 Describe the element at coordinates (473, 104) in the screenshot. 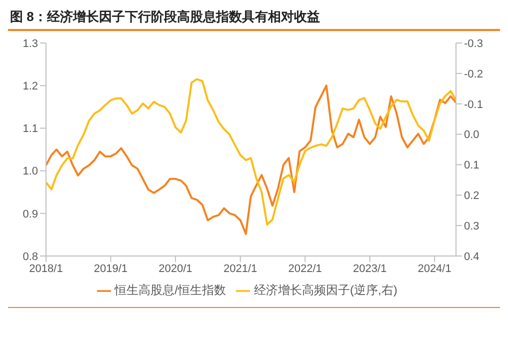

I see `y2-tick-label: -0.1` at that location.